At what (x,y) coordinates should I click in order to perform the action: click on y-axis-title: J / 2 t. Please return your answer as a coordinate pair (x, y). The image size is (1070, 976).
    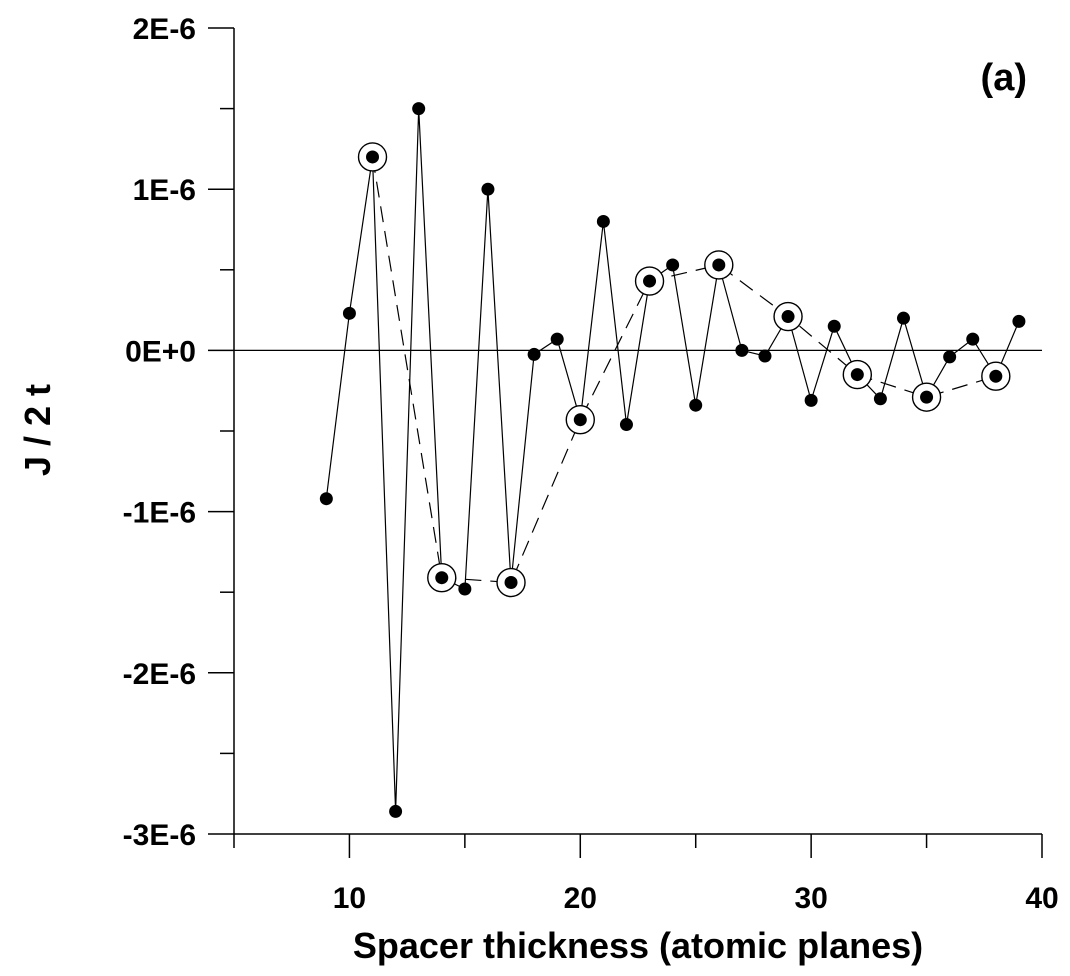
    Looking at the image, I should click on (37, 430).